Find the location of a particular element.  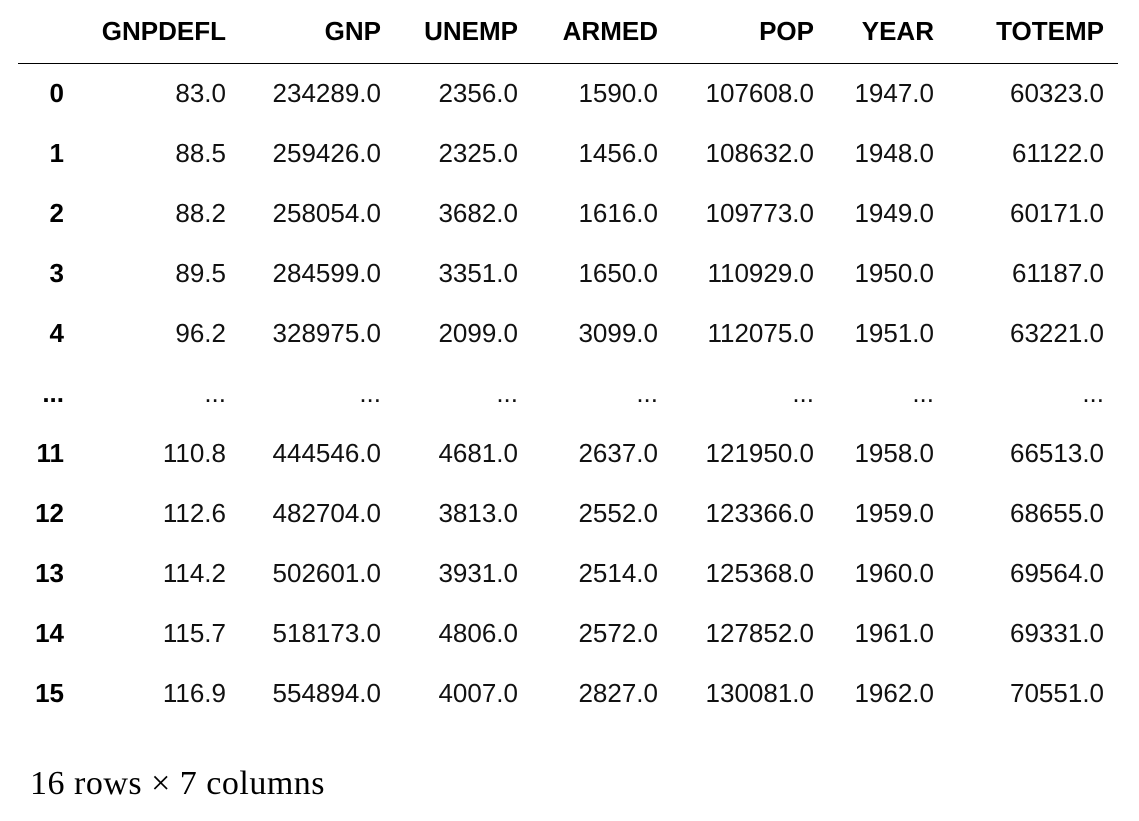

table-cell: 63221.0 is located at coordinates (1057, 332).